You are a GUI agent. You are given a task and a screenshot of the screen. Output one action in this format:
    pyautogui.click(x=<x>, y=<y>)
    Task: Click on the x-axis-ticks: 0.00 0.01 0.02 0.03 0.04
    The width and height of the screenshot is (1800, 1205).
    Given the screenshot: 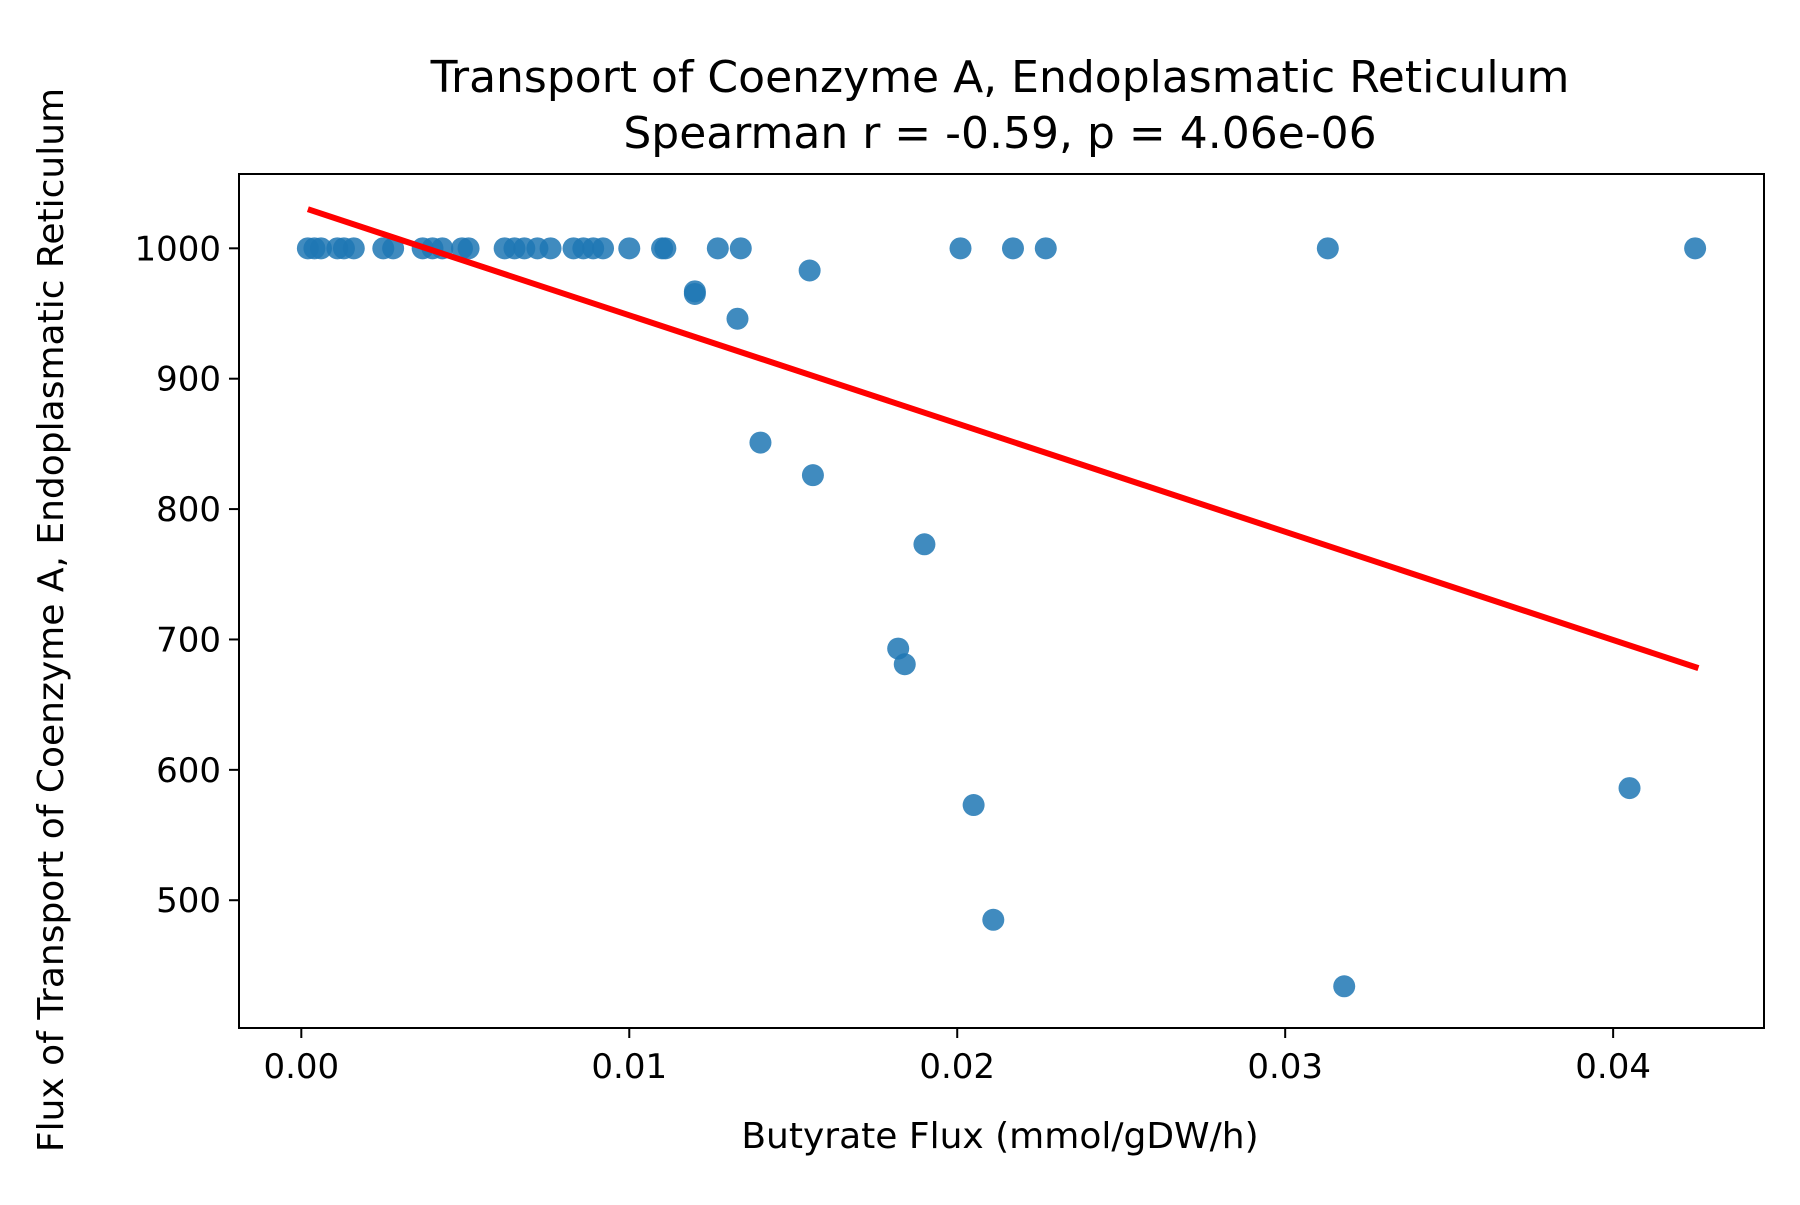 What is the action you would take?
    pyautogui.click(x=957, y=1057)
    